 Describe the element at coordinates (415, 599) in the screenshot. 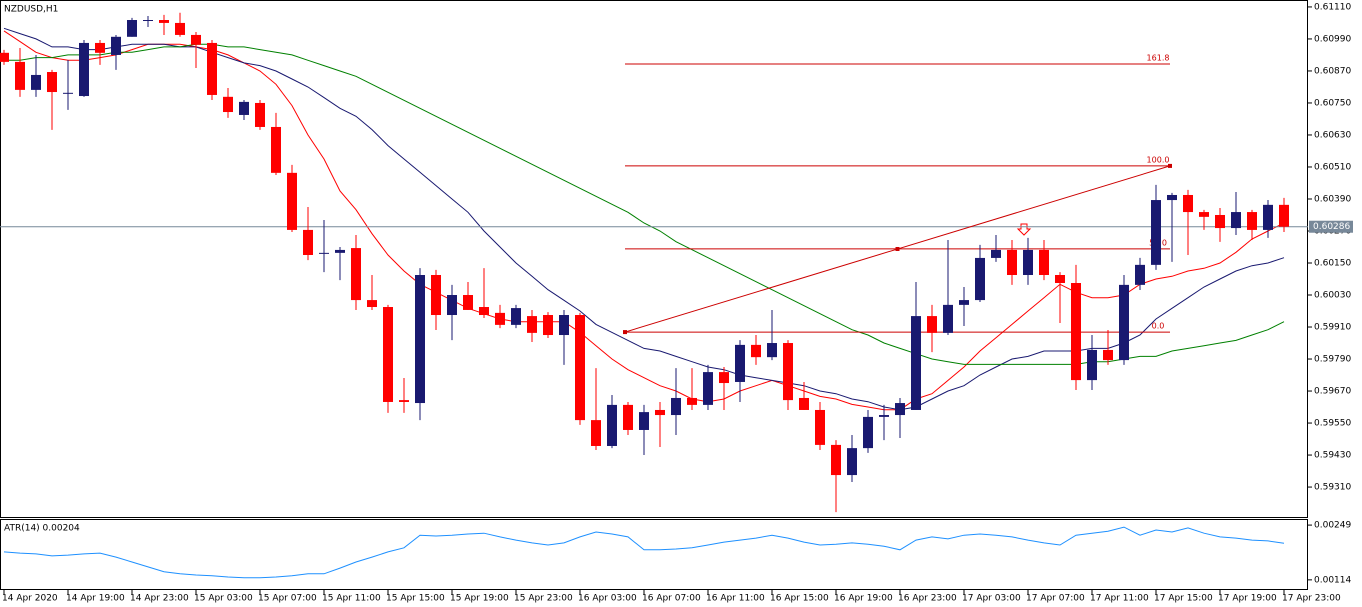

I see `x-tick-label: 15 Apr 15:00` at that location.